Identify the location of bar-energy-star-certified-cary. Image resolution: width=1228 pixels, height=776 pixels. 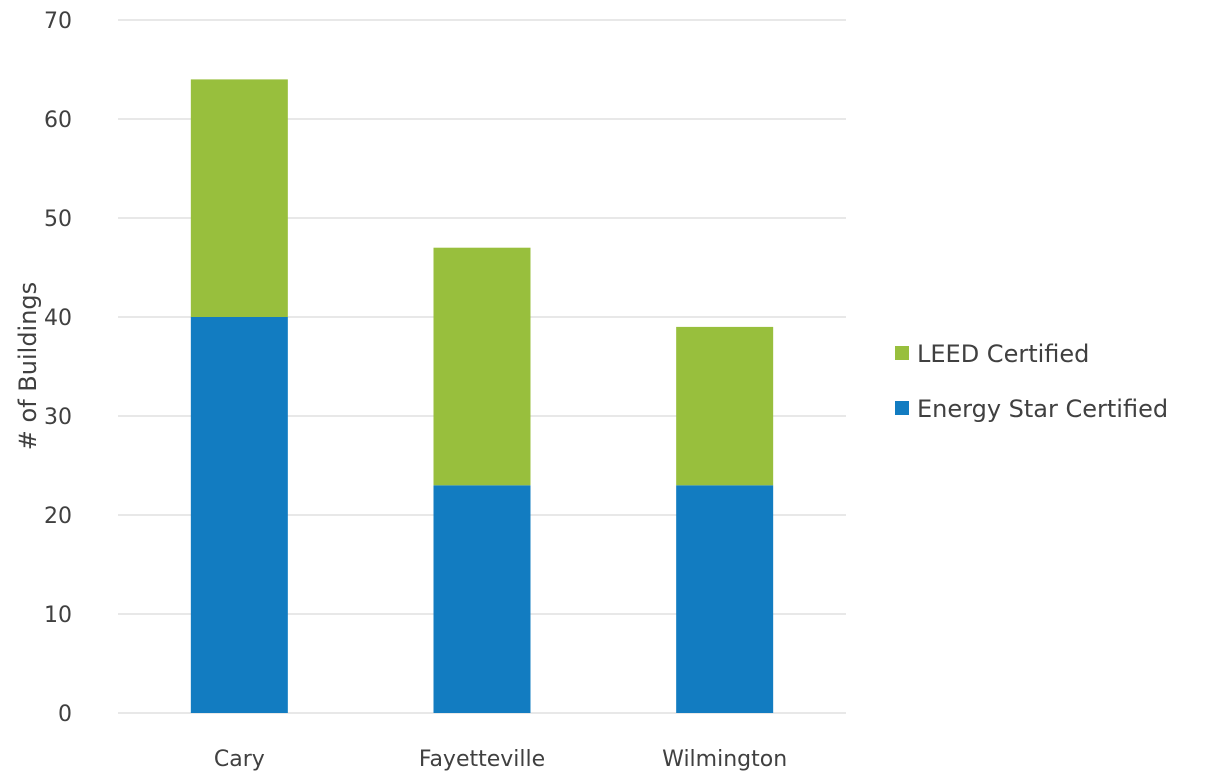
(239, 515).